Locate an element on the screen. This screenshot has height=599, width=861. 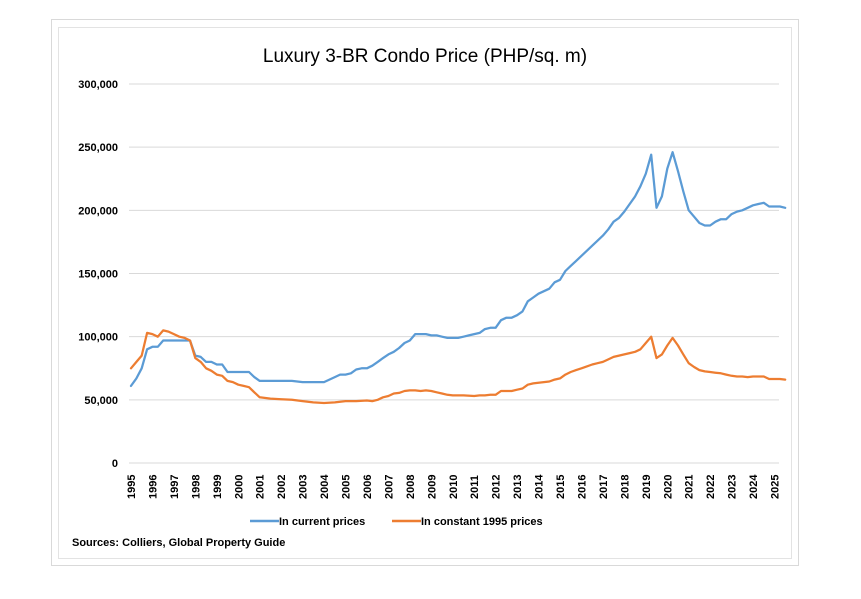
x-tick-label: 2000 is located at coordinates (239, 487).